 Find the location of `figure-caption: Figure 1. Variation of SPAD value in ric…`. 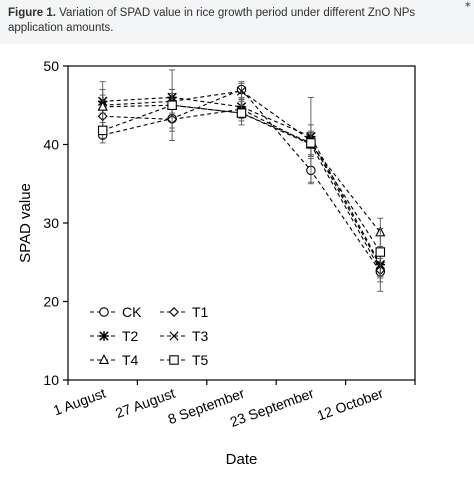

figure-caption: Figure 1. Variation of SPAD value in ric… is located at coordinates (233, 21).